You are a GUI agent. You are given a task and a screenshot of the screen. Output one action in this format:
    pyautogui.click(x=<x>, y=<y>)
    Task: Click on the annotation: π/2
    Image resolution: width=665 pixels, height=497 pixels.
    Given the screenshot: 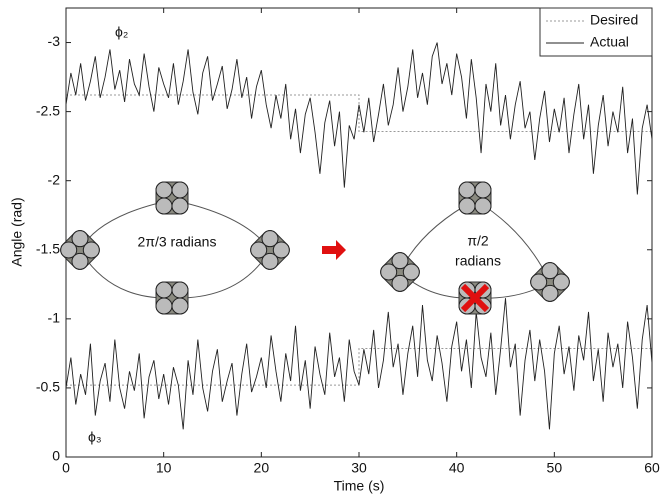 What is the action you would take?
    pyautogui.click(x=478, y=241)
    